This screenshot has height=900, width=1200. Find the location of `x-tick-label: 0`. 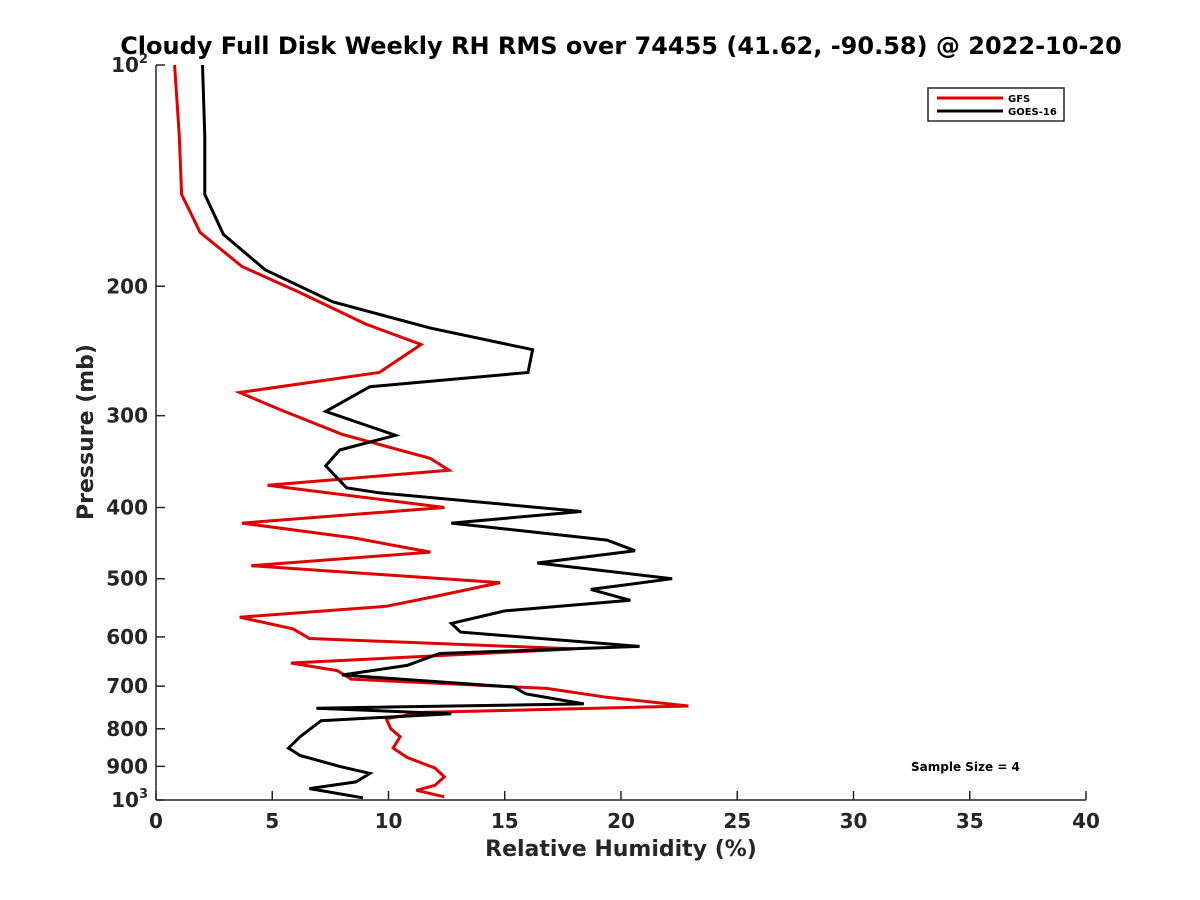

x-tick-label: 0 is located at coordinates (156, 821).